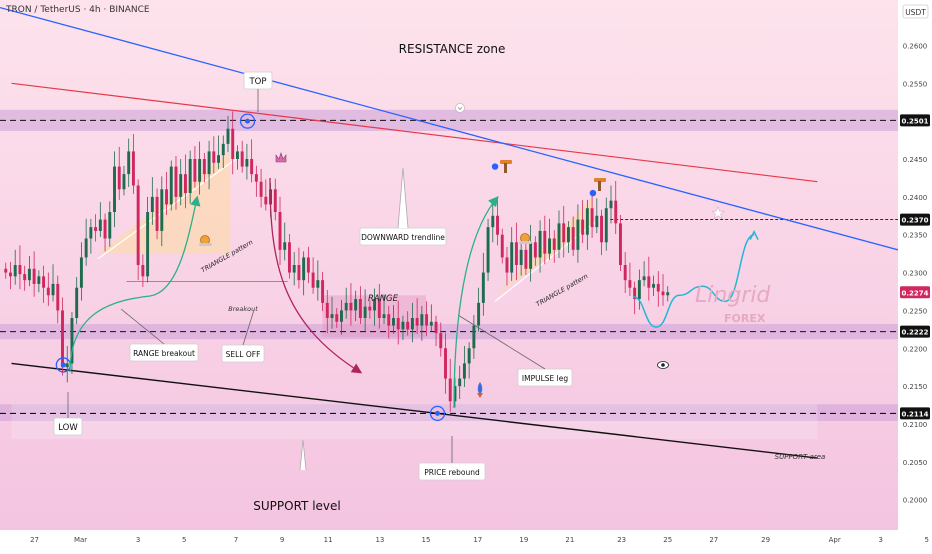  What do you see at coordinates (915, 84) in the screenshot?
I see `y-tick-label: 0.2550` at bounding box center [915, 84].